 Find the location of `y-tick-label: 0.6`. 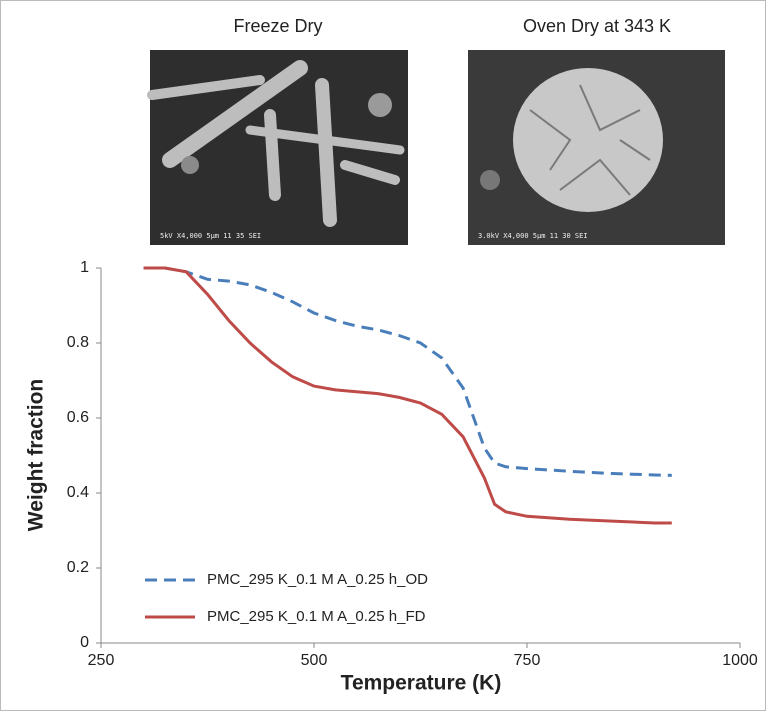

y-tick-label: 0.6 is located at coordinates (78, 417).